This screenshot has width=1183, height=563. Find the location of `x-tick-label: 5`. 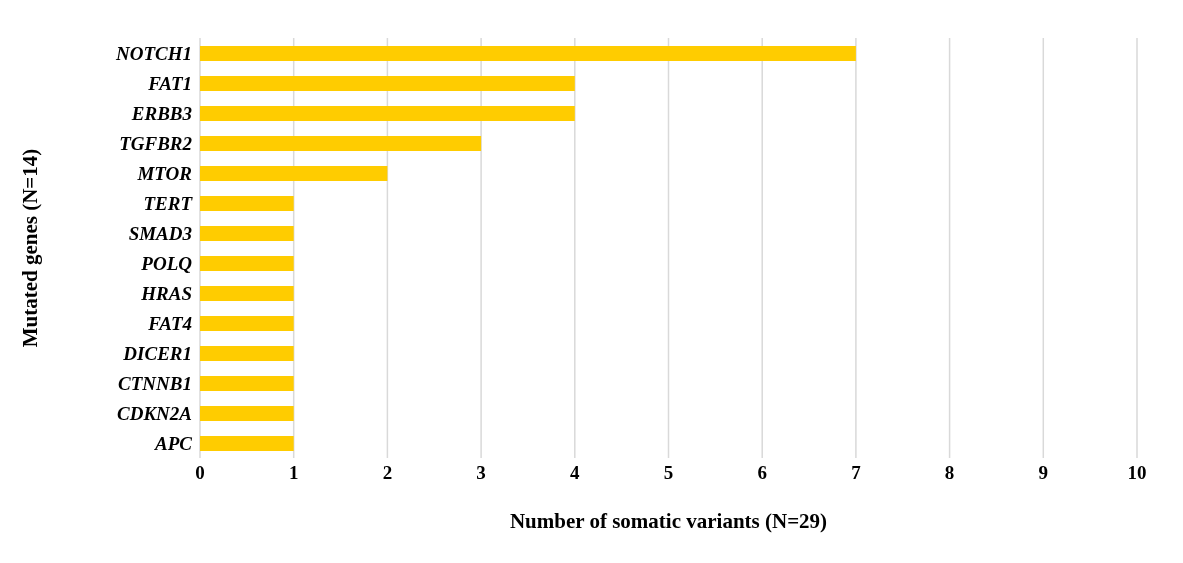

x-tick-label: 5 is located at coordinates (668, 473).